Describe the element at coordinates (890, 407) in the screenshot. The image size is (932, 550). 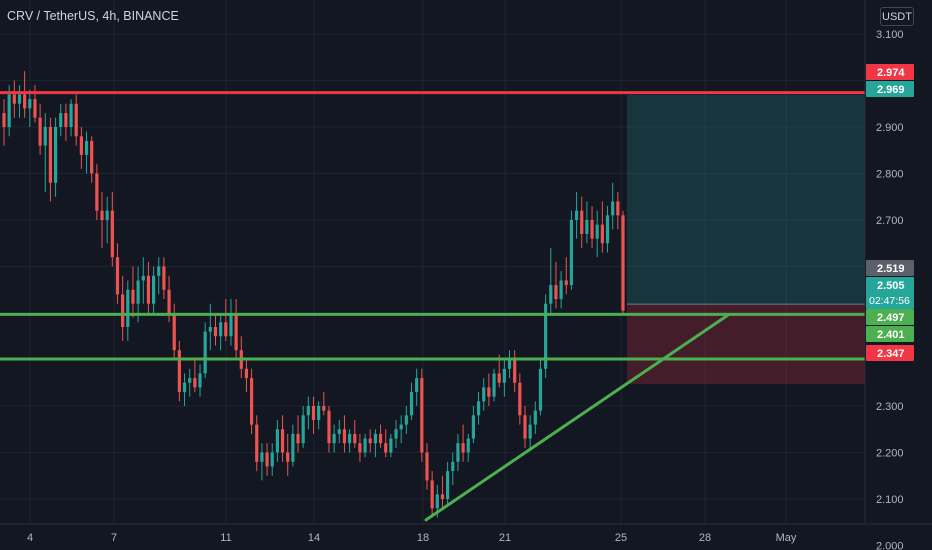
I see `price-tick-2.300: 2.300` at that location.